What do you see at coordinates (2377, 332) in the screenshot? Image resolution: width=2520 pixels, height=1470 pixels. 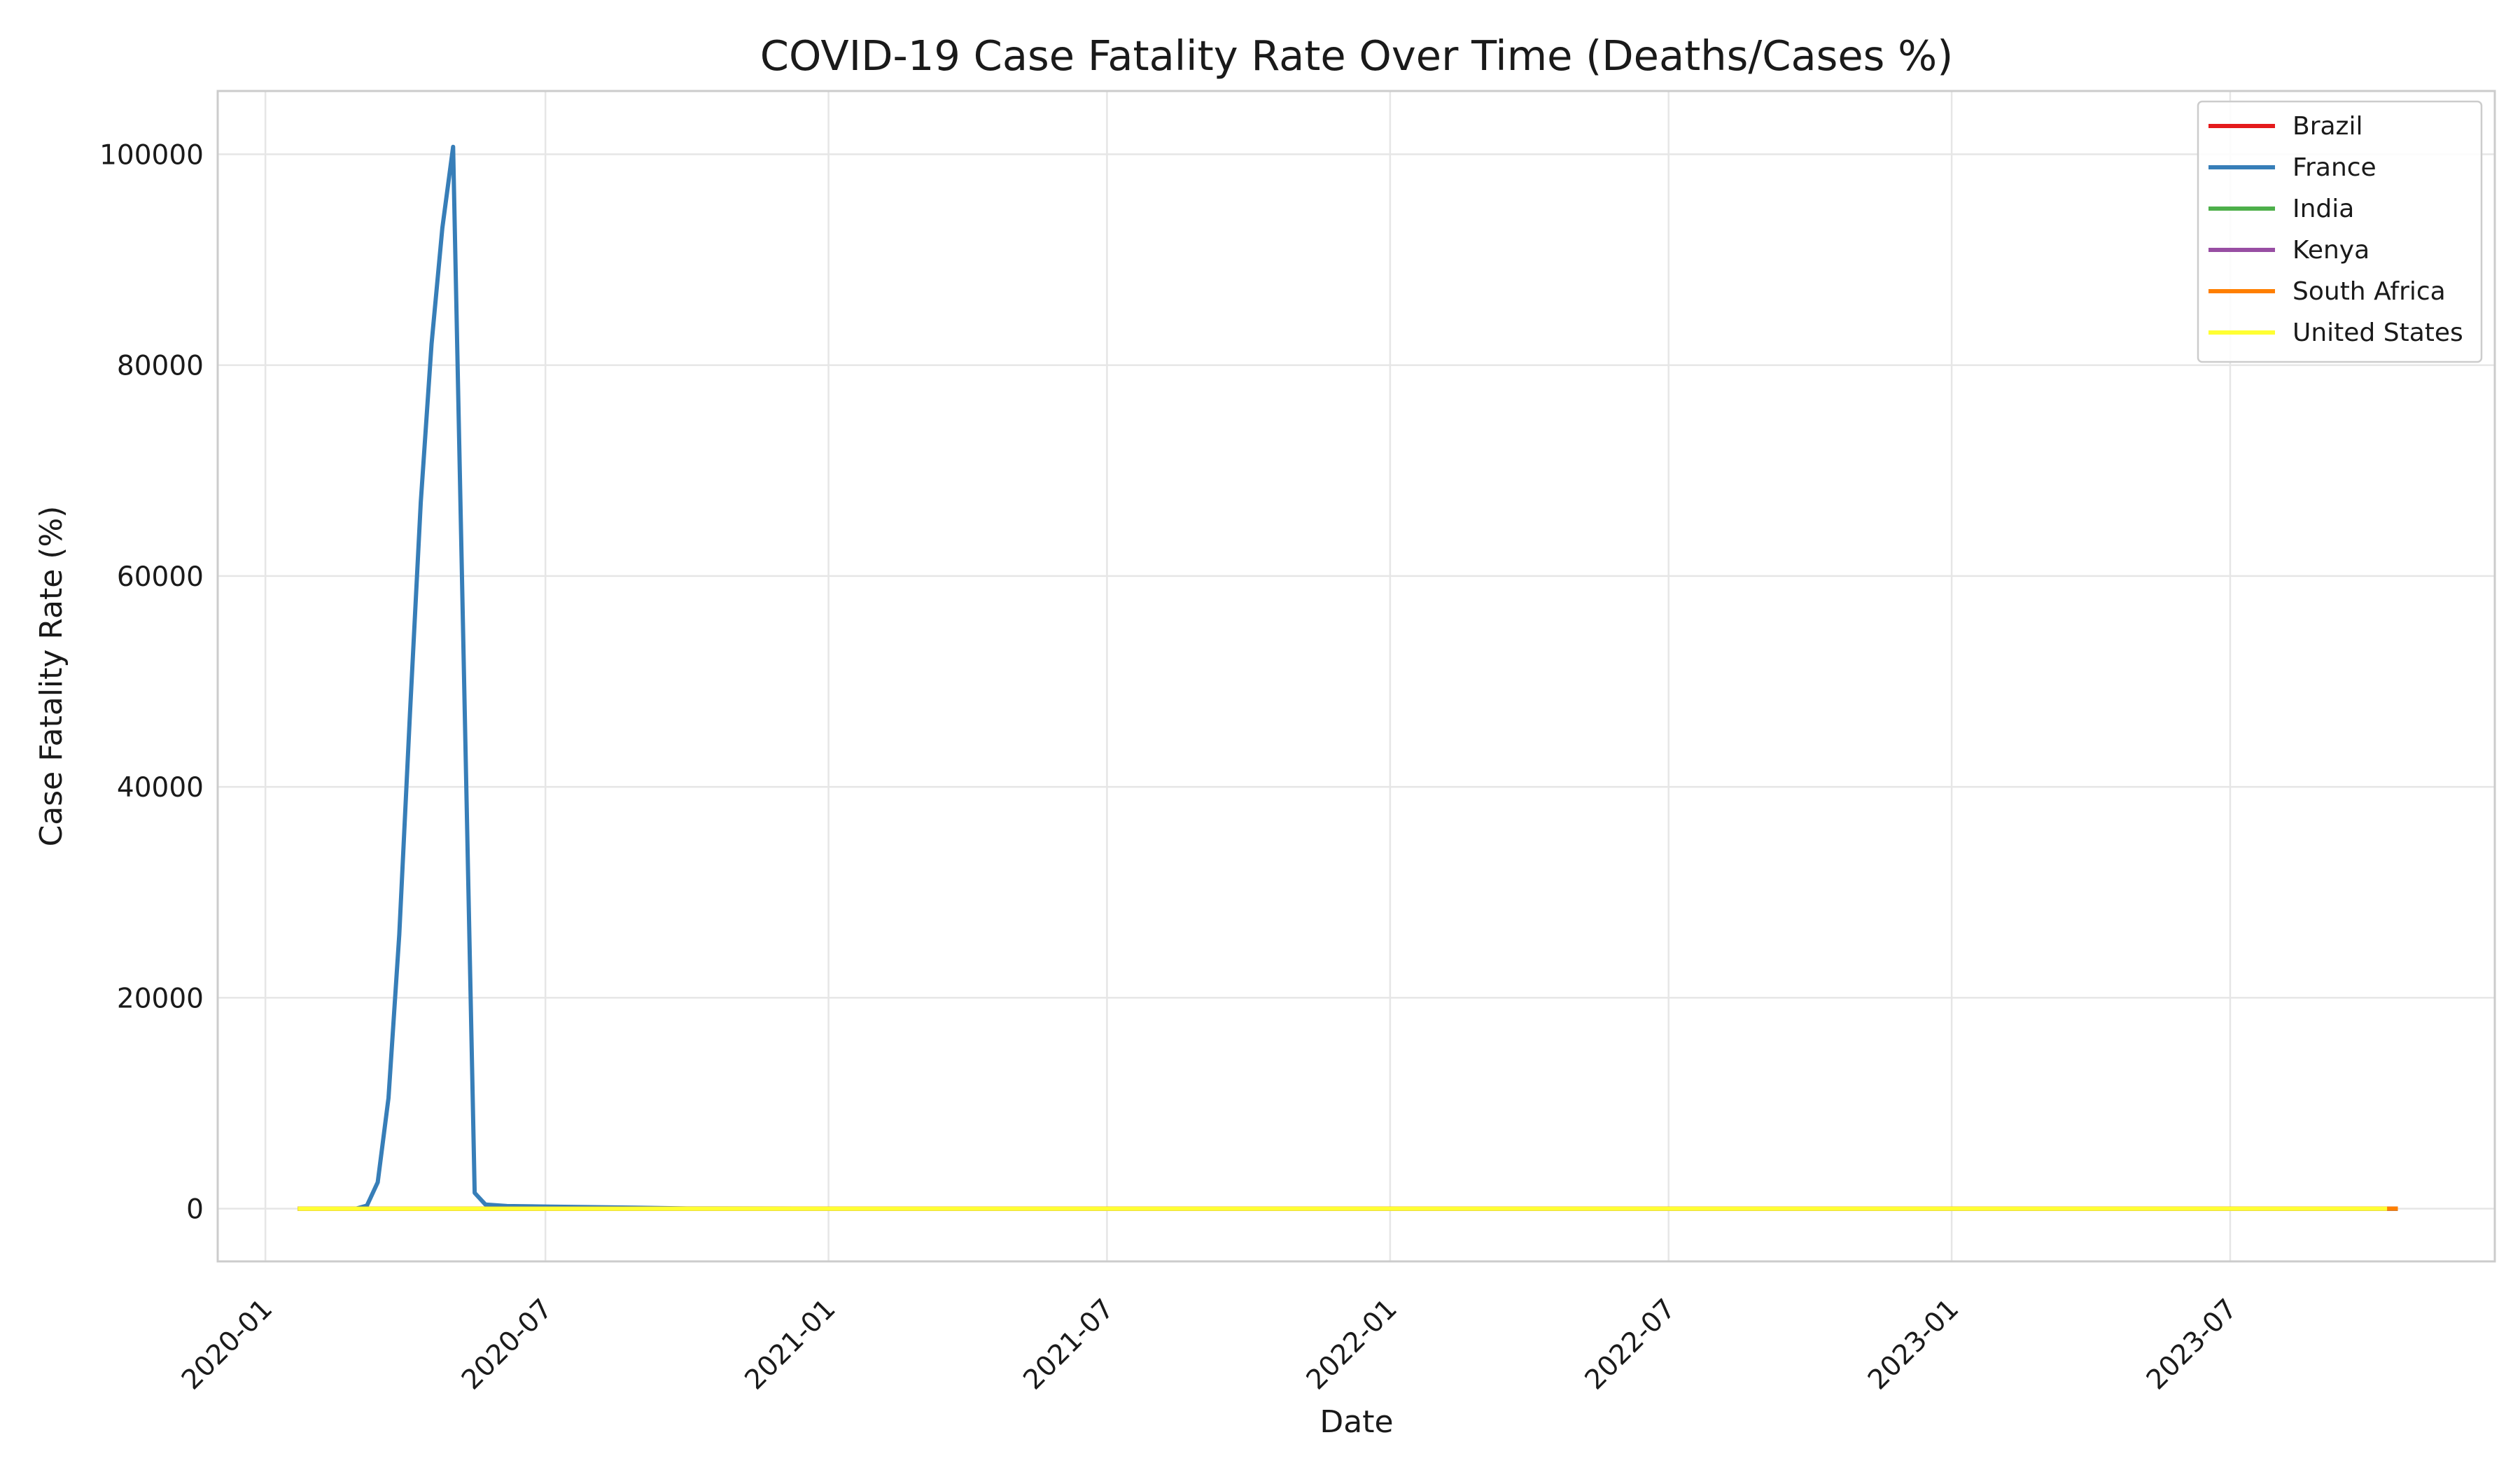 I see `legend-label: United States` at bounding box center [2377, 332].